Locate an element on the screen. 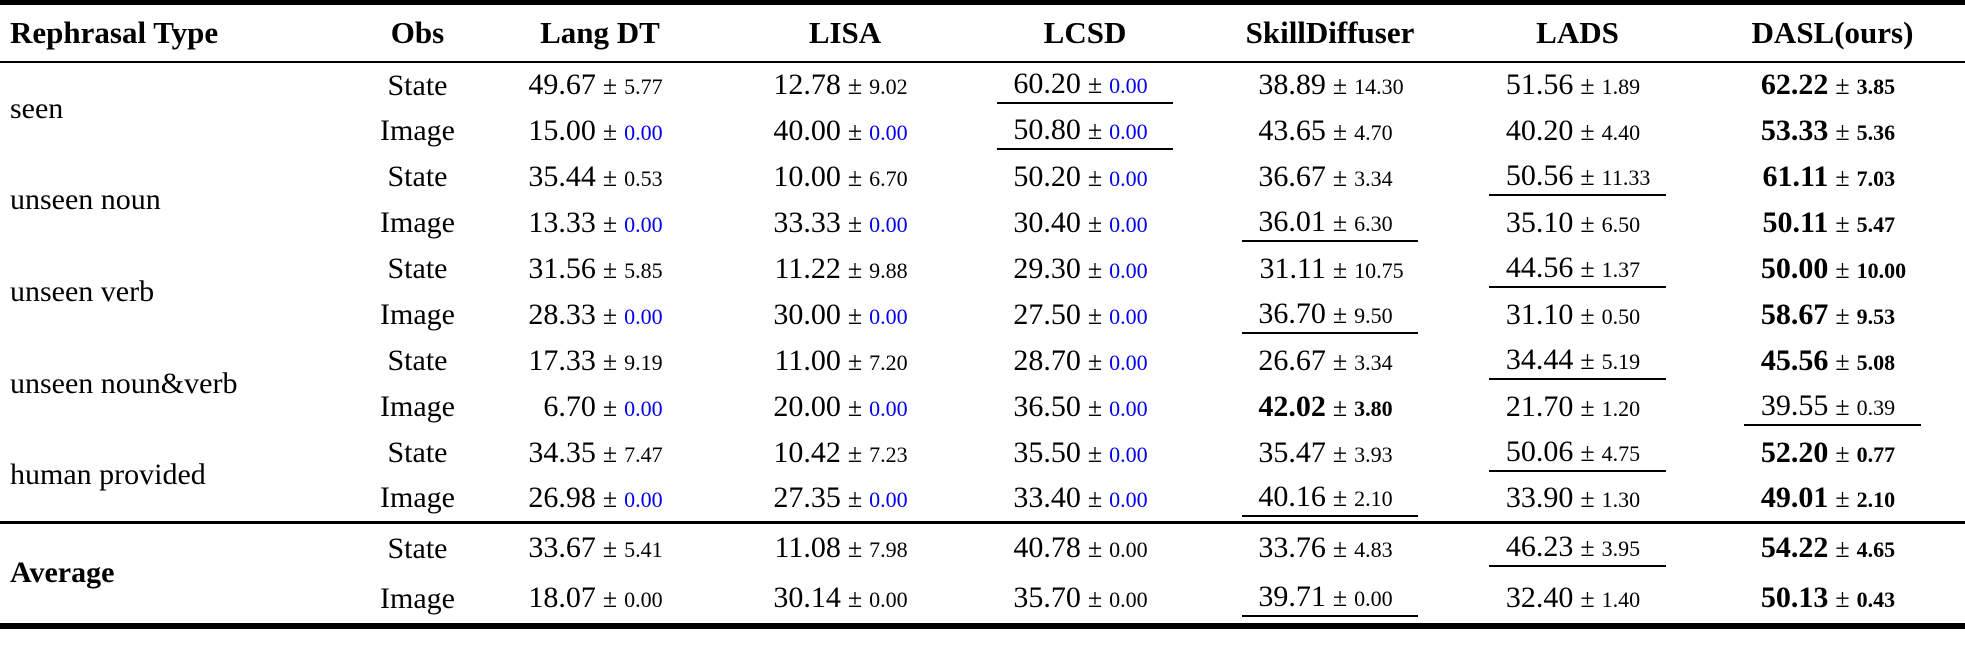 Image resolution: width=1965 pixels, height=653 pixels. score-value: 53.33 ±5.36 is located at coordinates (1832, 131).